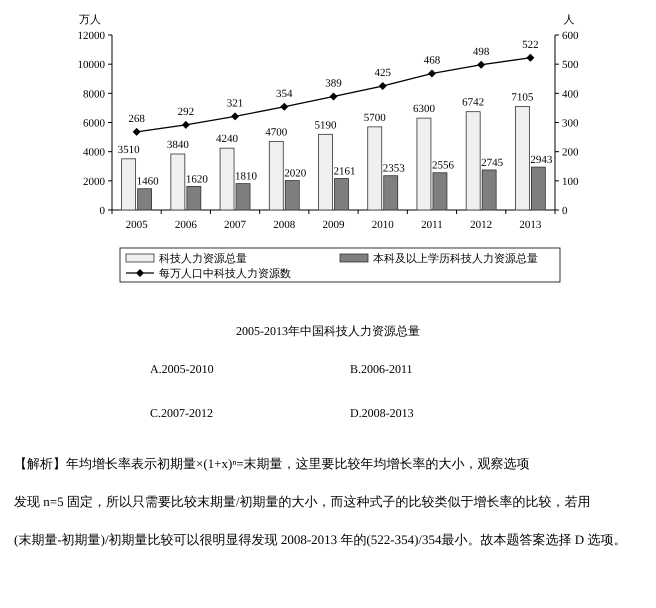 The image size is (656, 608). Describe the element at coordinates (178, 145) in the screenshot. I see `data-label: 3840` at that location.